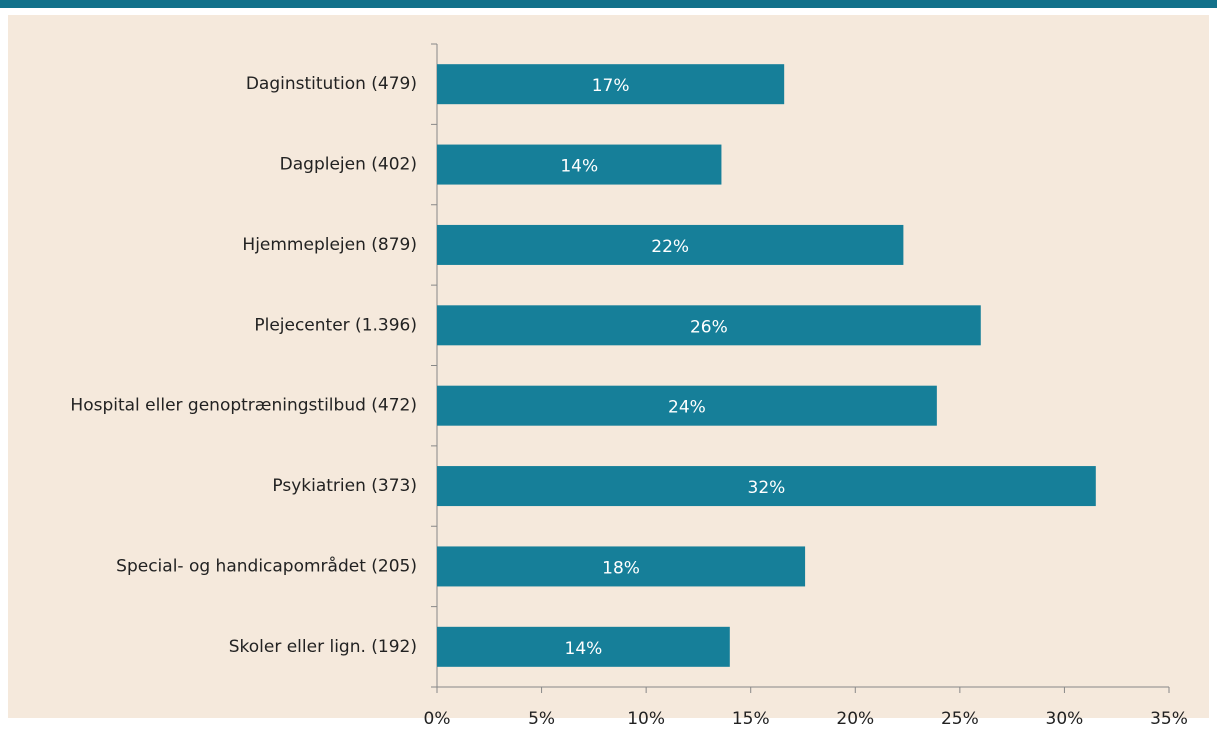 Image resolution: width=1217 pixels, height=743 pixels. I want to click on y-tick-label: Daginstitution (479), so click(331, 84).